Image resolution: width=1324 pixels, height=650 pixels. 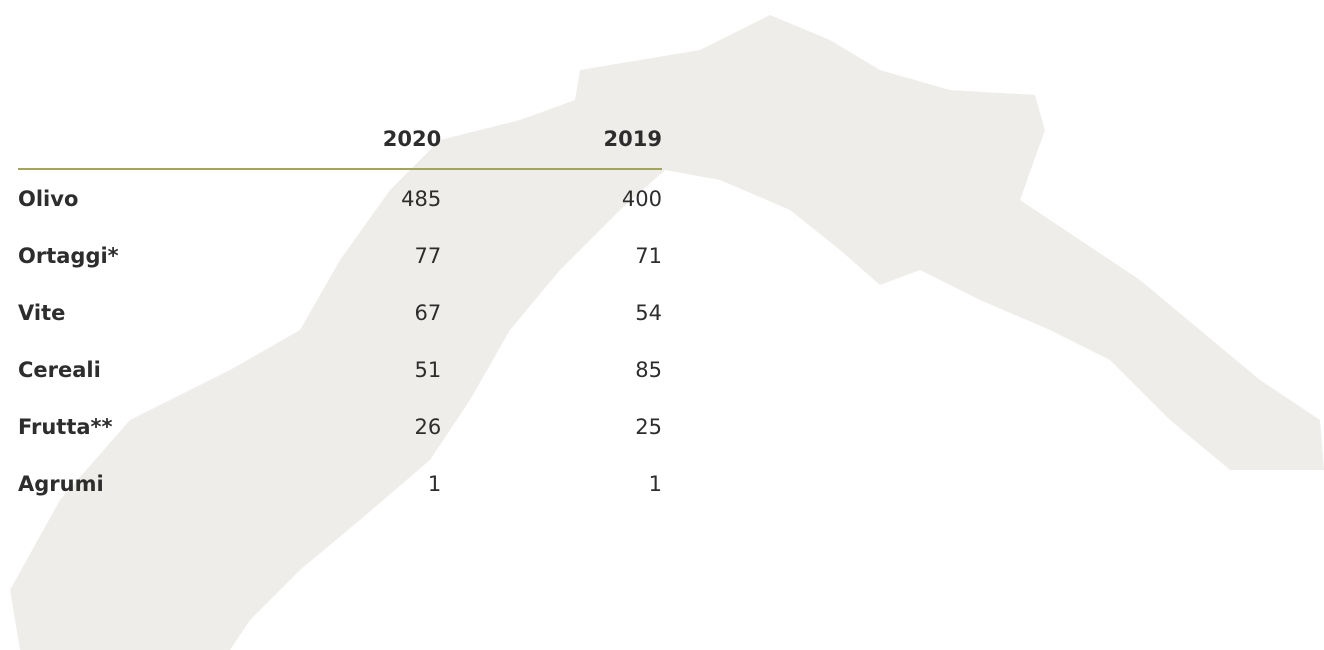 What do you see at coordinates (68, 255) in the screenshot?
I see `row-label: Ortaggi*` at bounding box center [68, 255].